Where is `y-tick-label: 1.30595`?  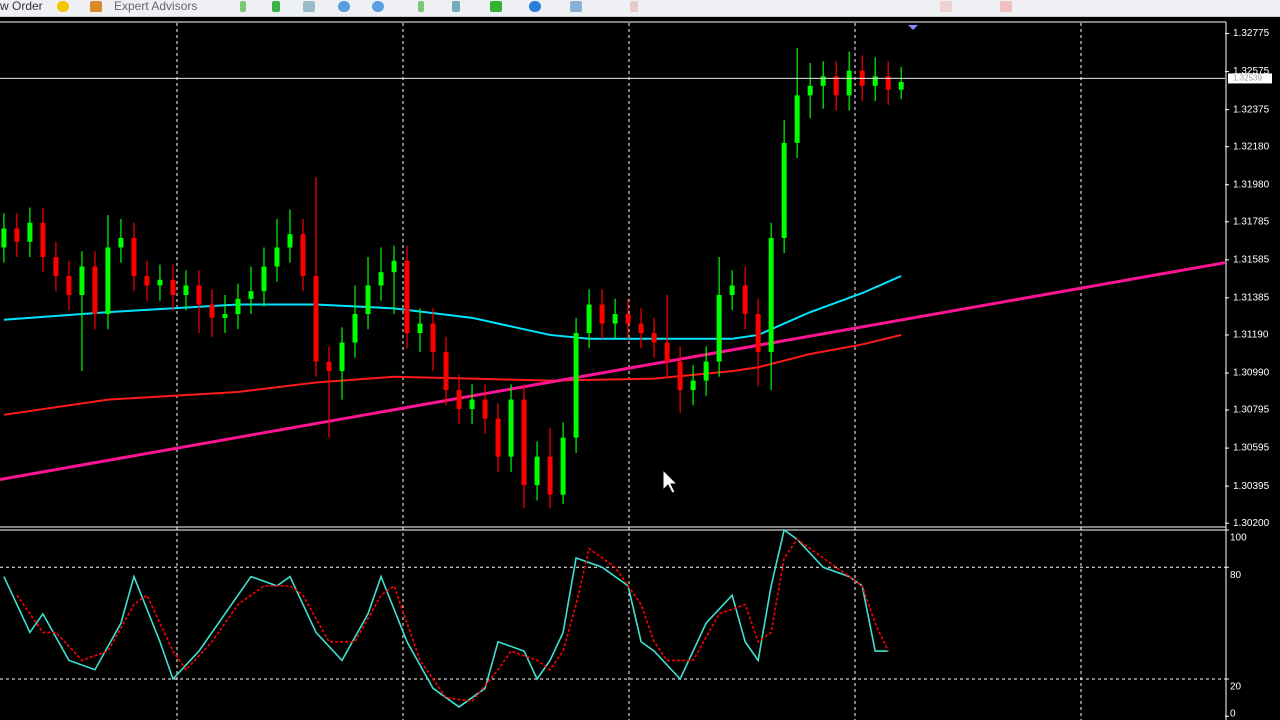 y-tick-label: 1.30595 is located at coordinates (1251, 448).